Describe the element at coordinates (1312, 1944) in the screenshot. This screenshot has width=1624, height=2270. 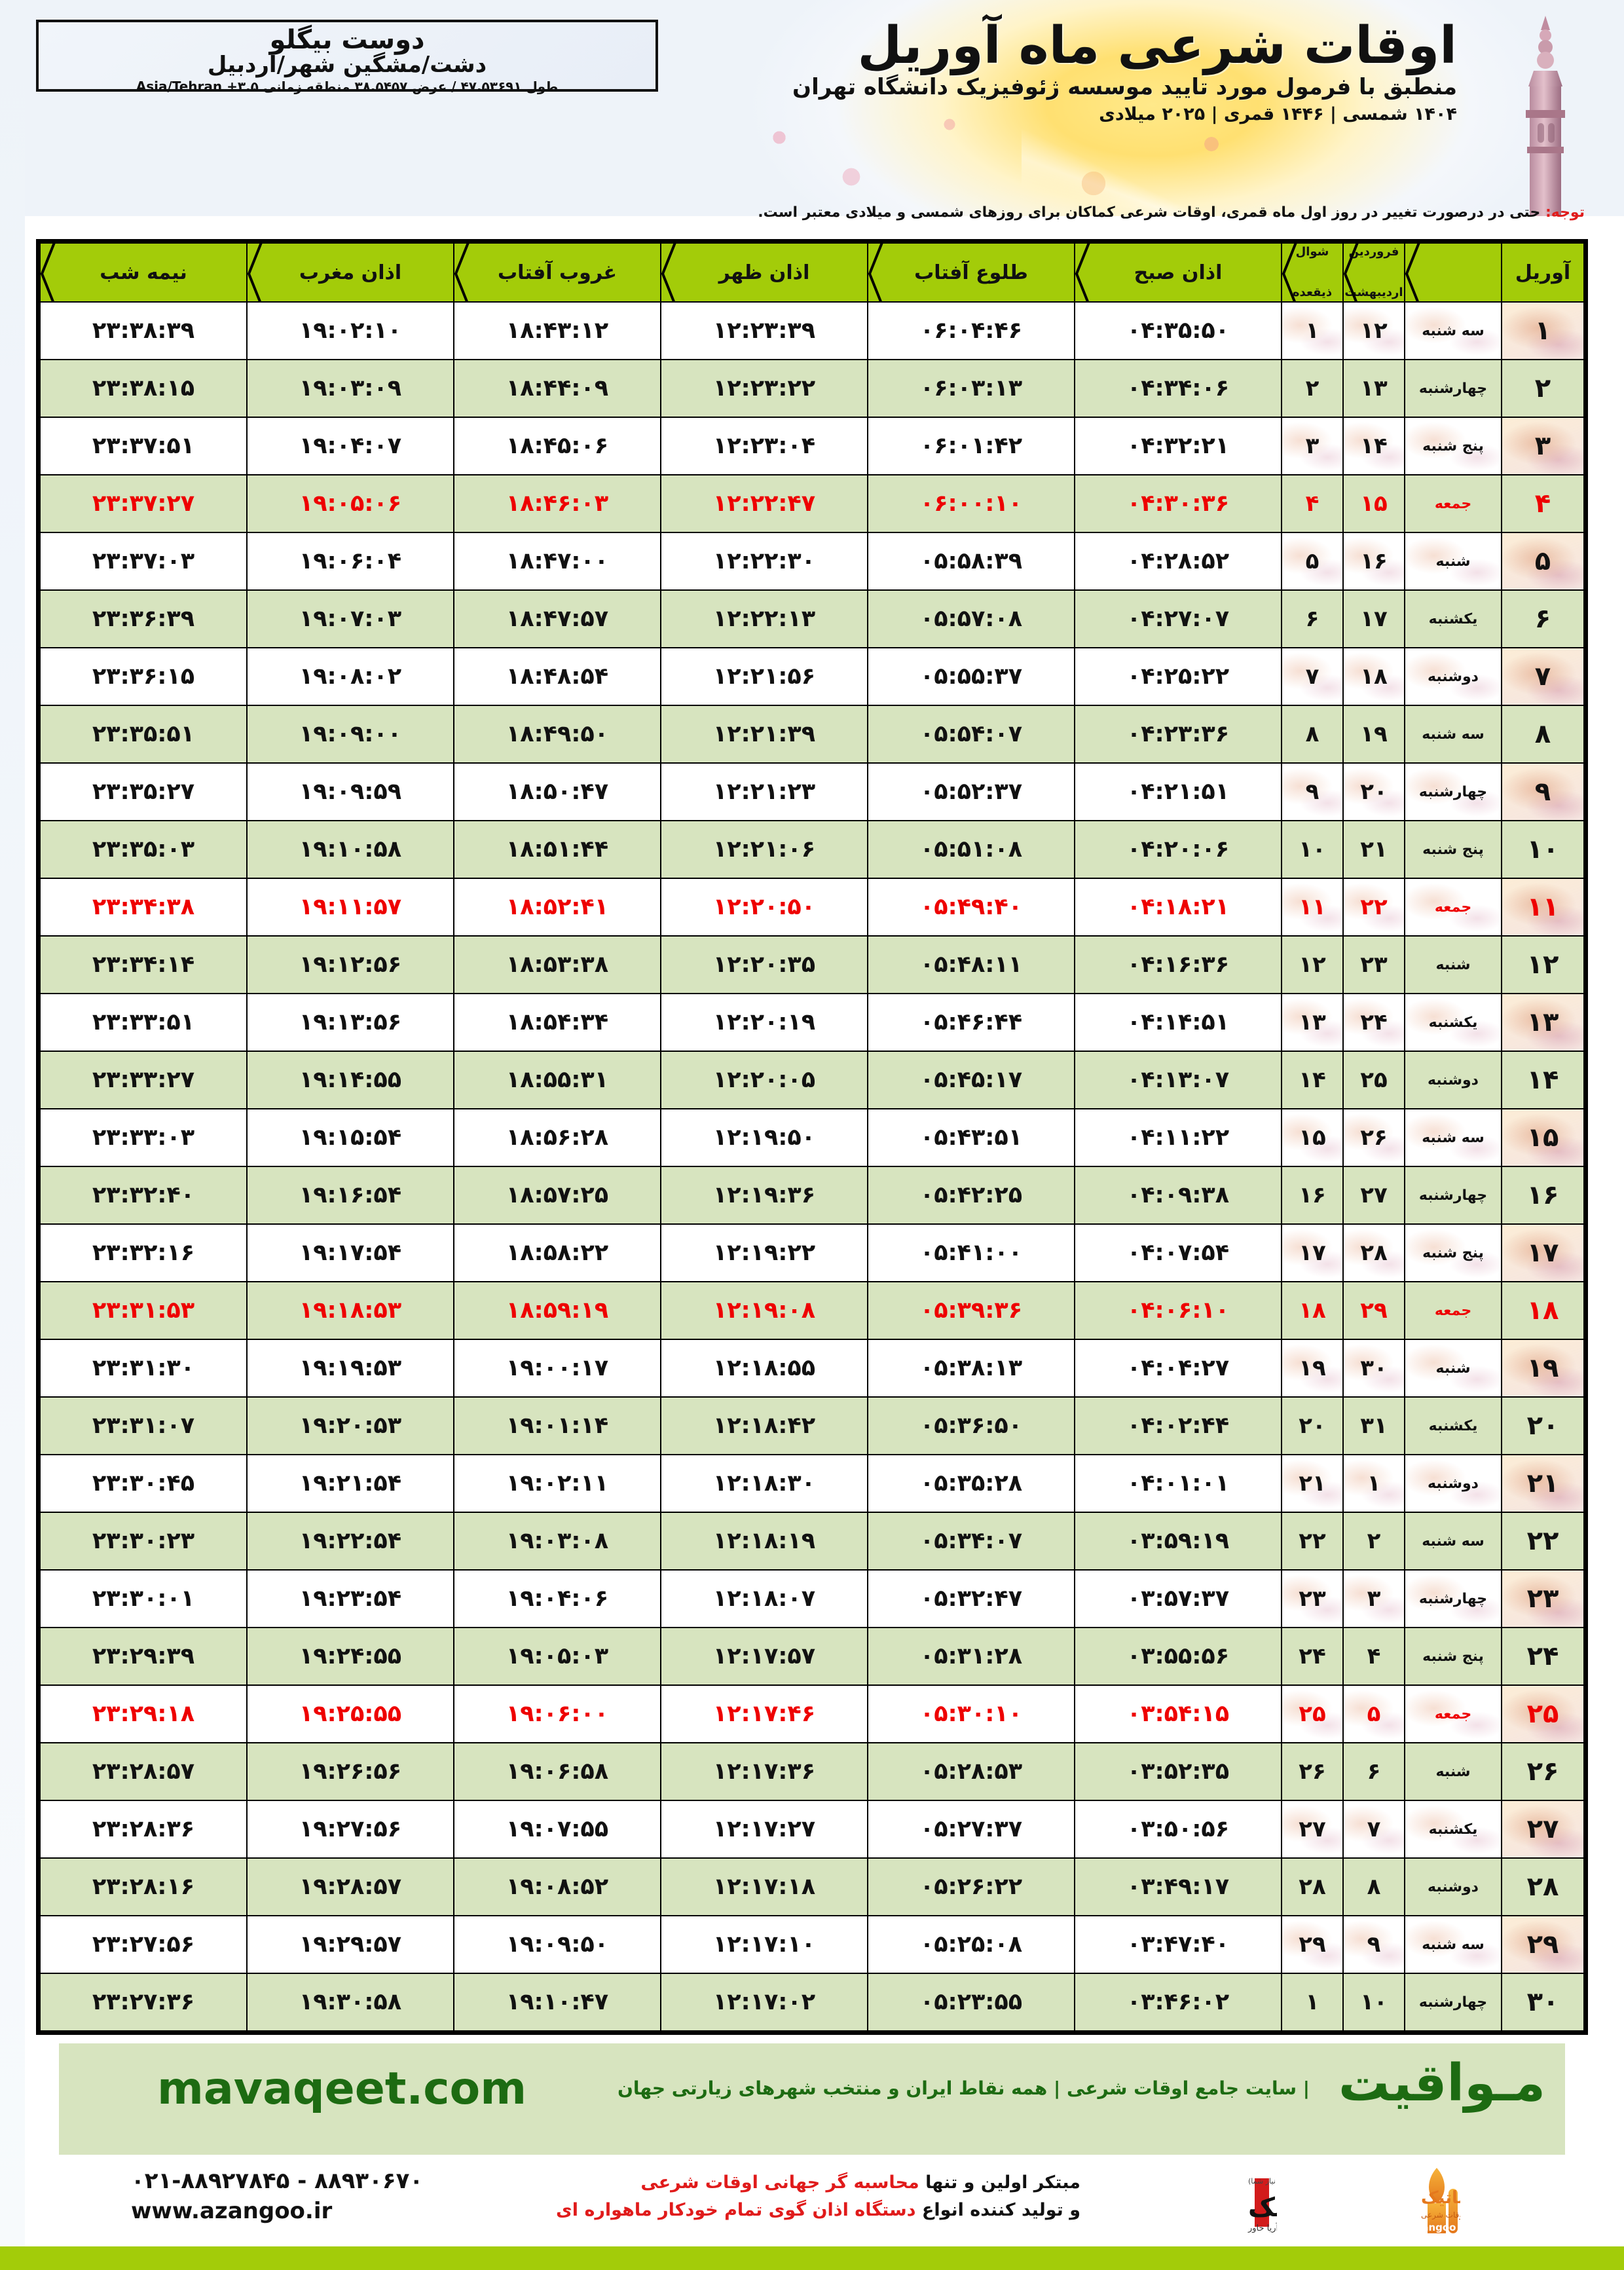
I see `cell-hijri-day: ۲۹` at that location.